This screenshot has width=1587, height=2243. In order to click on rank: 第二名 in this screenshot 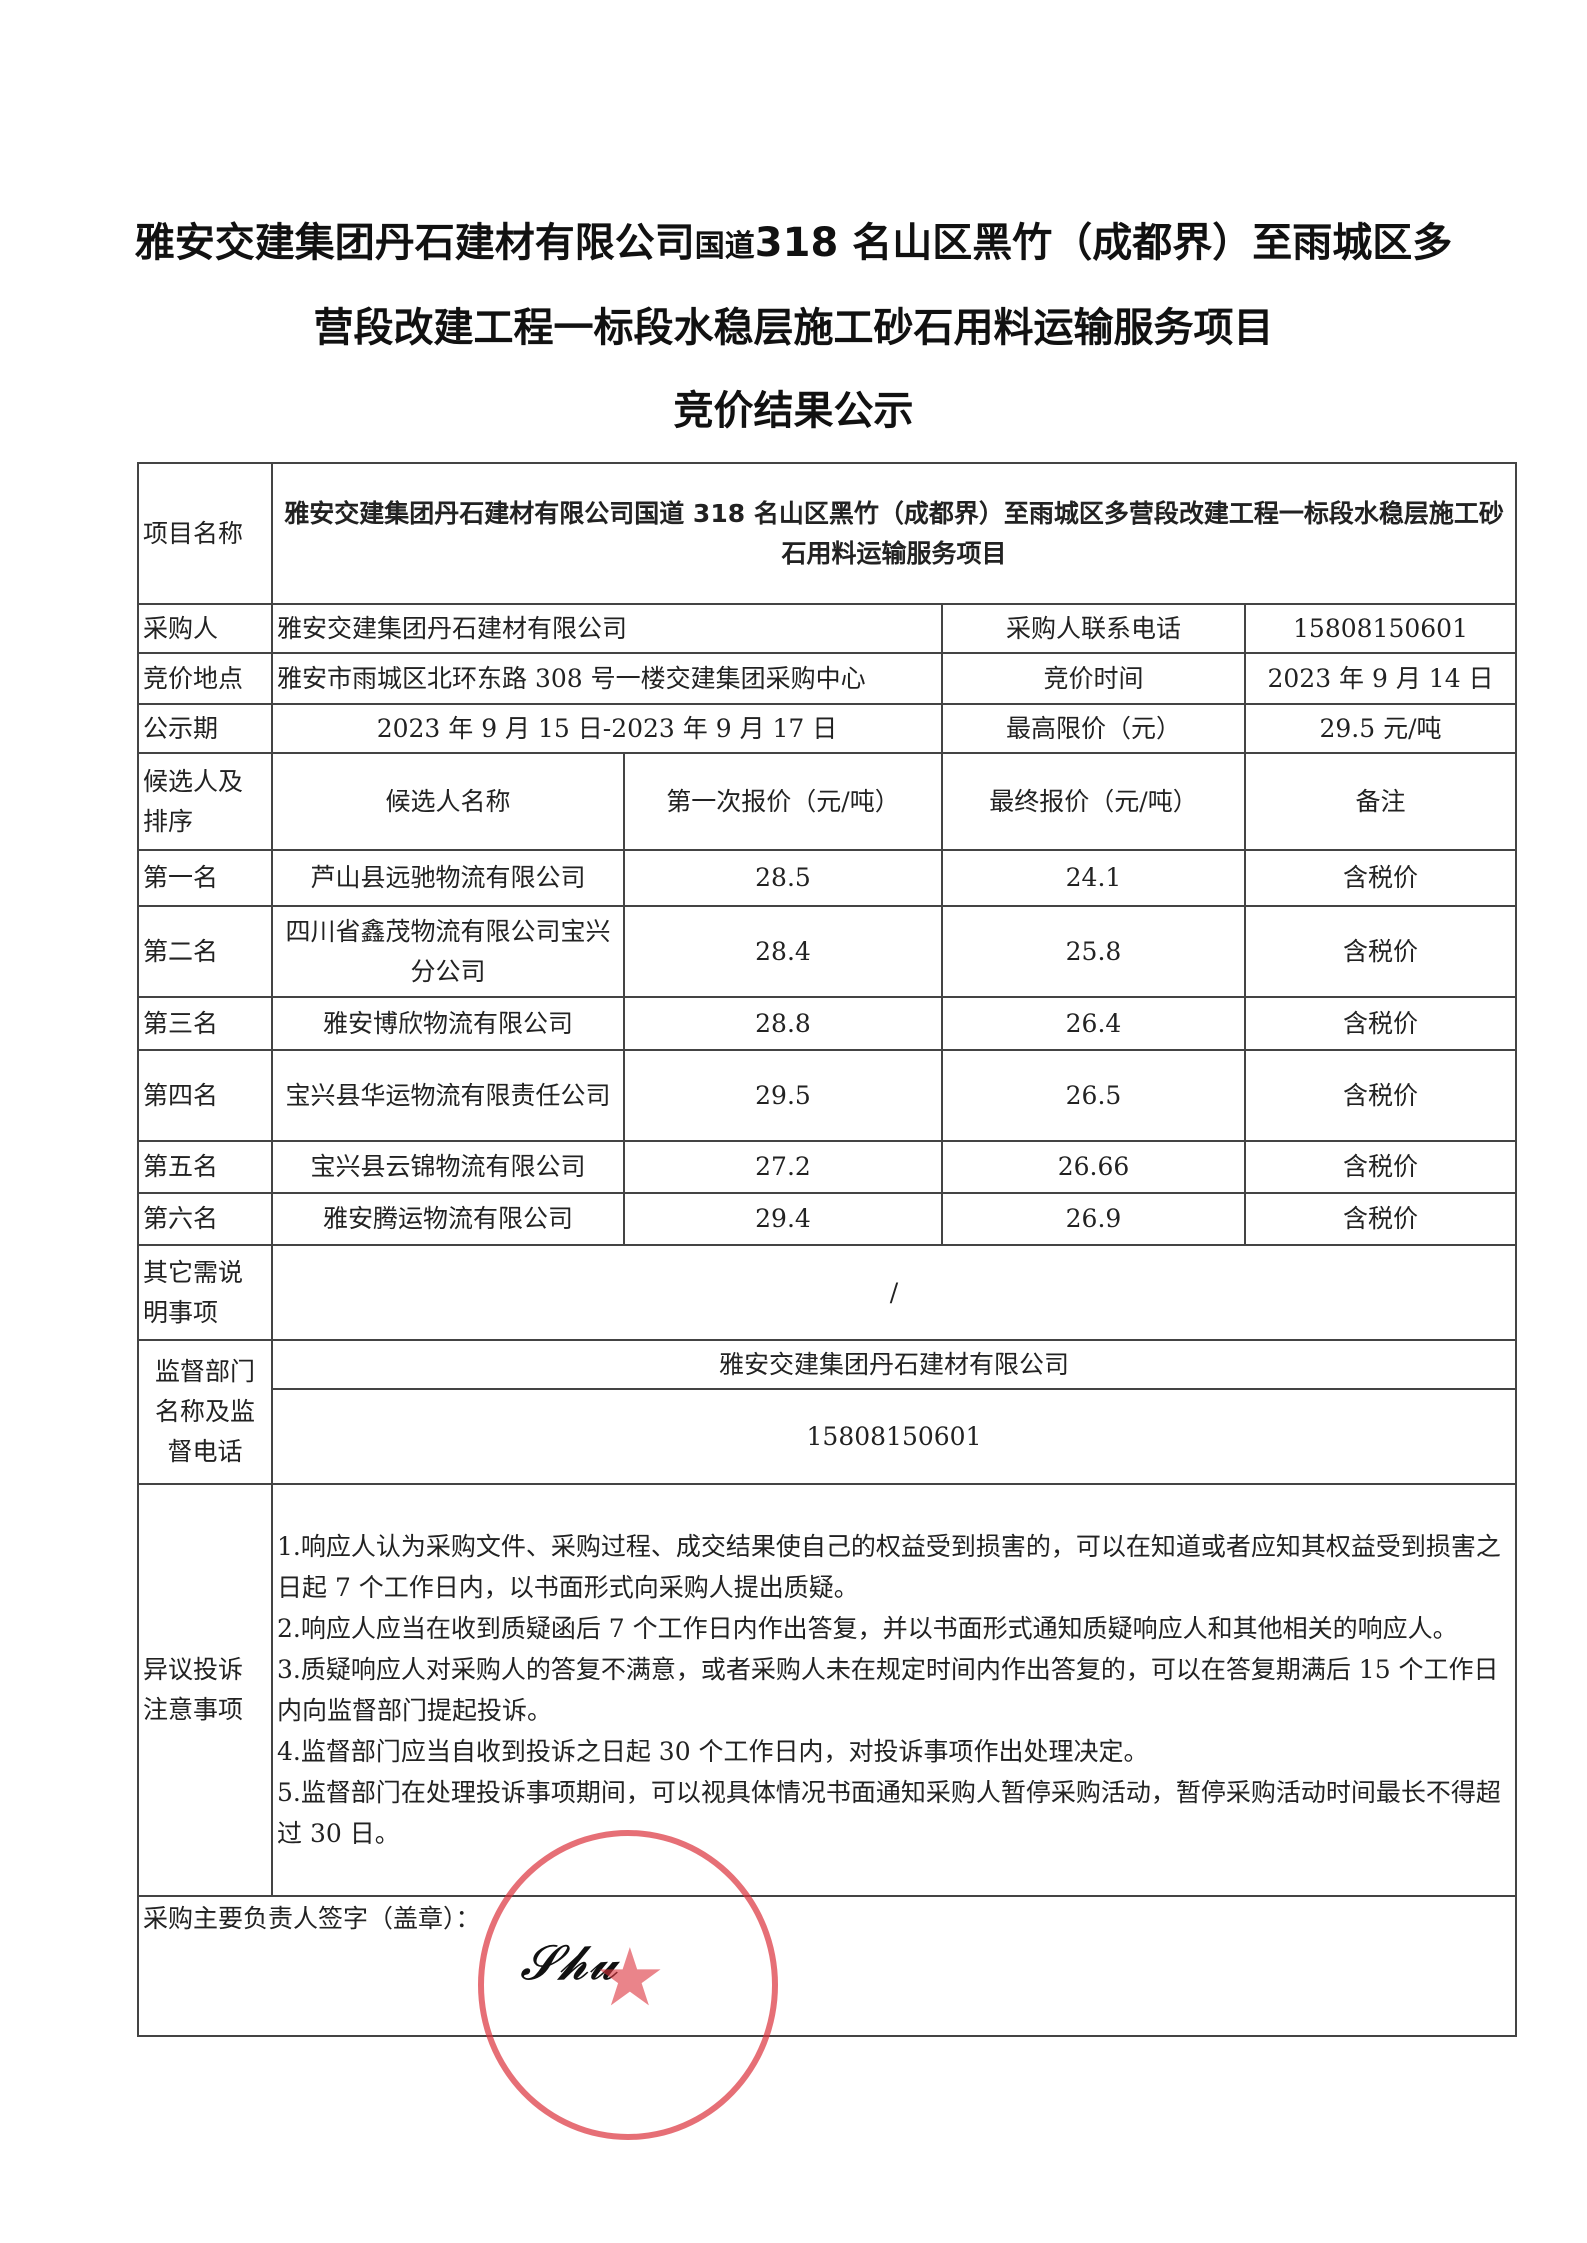, I will do `click(205, 951)`.